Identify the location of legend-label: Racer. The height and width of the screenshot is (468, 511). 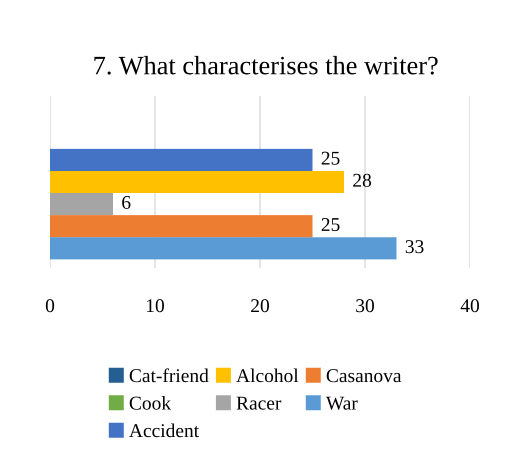
(259, 403).